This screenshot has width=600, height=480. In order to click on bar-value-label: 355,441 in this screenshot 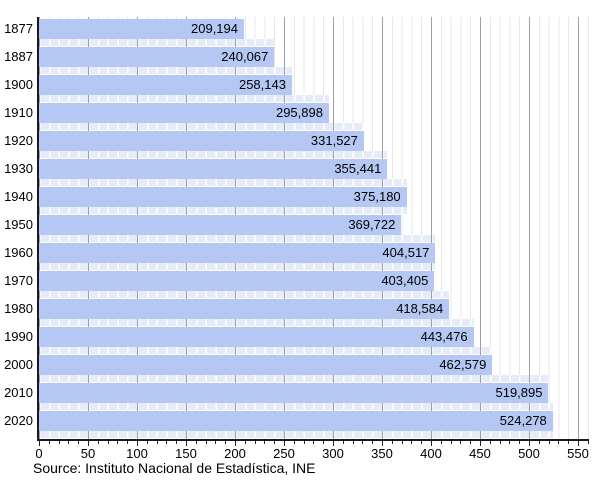, I will do `click(358, 168)`.